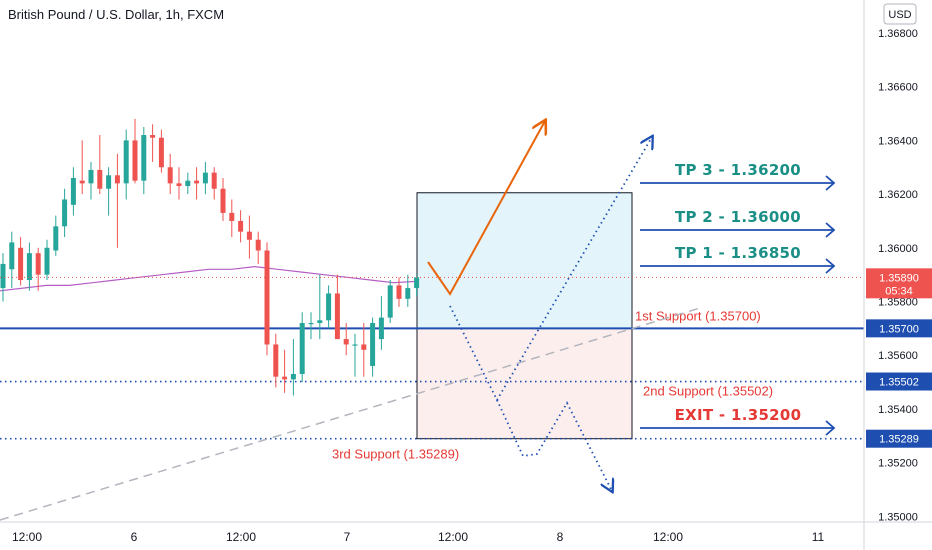 Image resolution: width=932 pixels, height=550 pixels. Describe the element at coordinates (698, 315) in the screenshot. I see `support-label-1: 1st Support (1.35700)` at that location.